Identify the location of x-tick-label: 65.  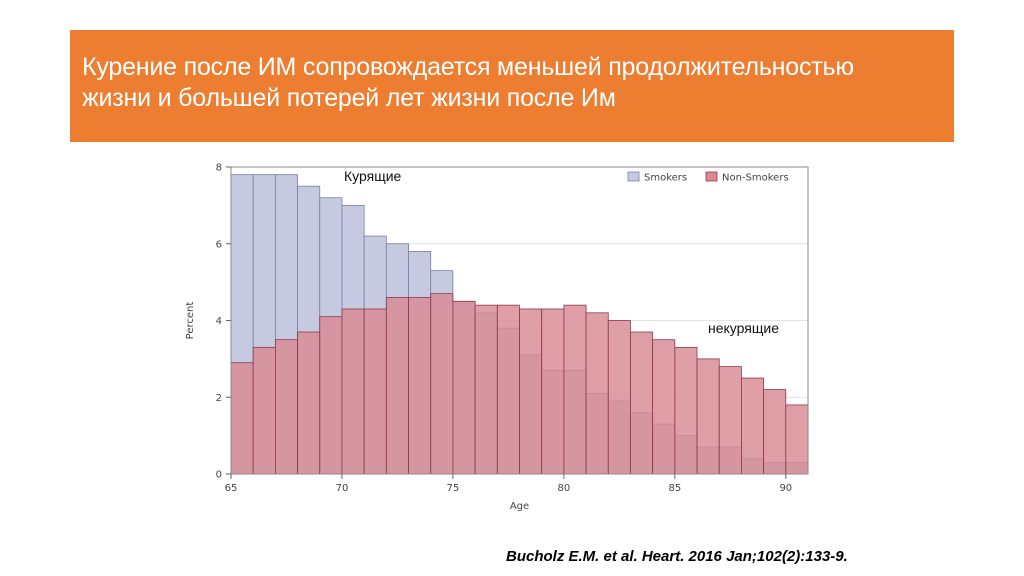
(231, 488).